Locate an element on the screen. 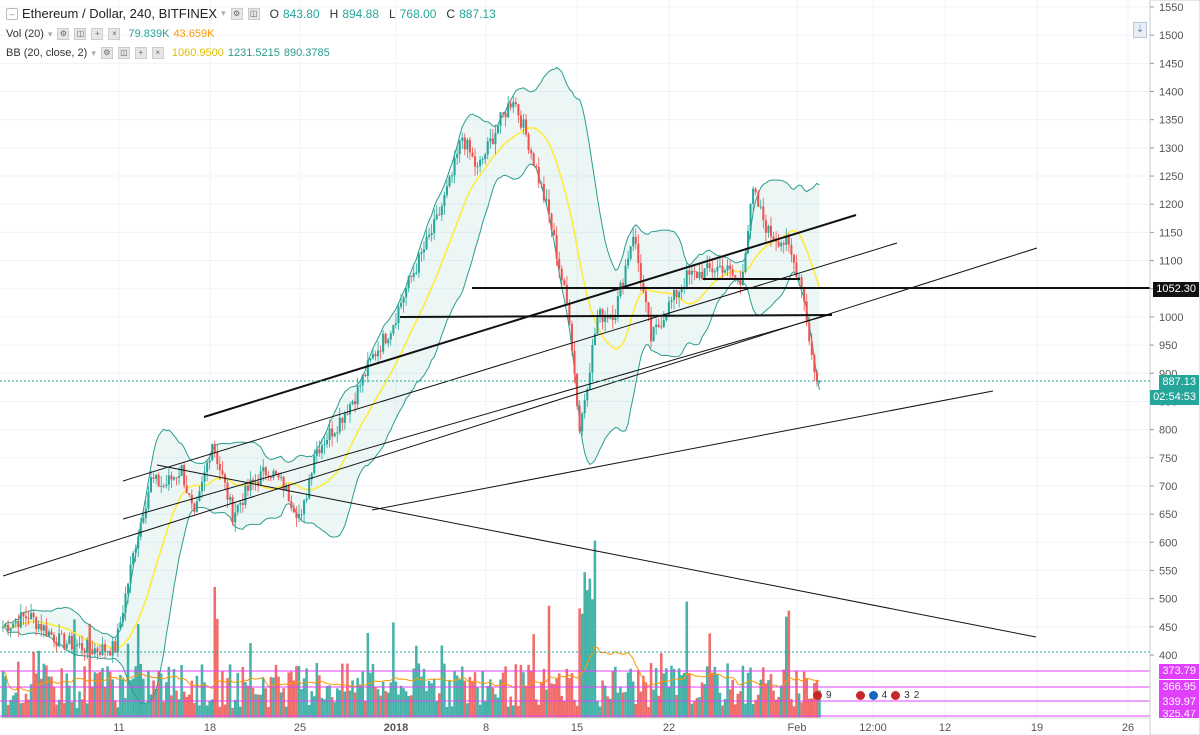 This screenshot has height=735, width=1200. horizontal-level-tag: 1052.30 is located at coordinates (1176, 289).